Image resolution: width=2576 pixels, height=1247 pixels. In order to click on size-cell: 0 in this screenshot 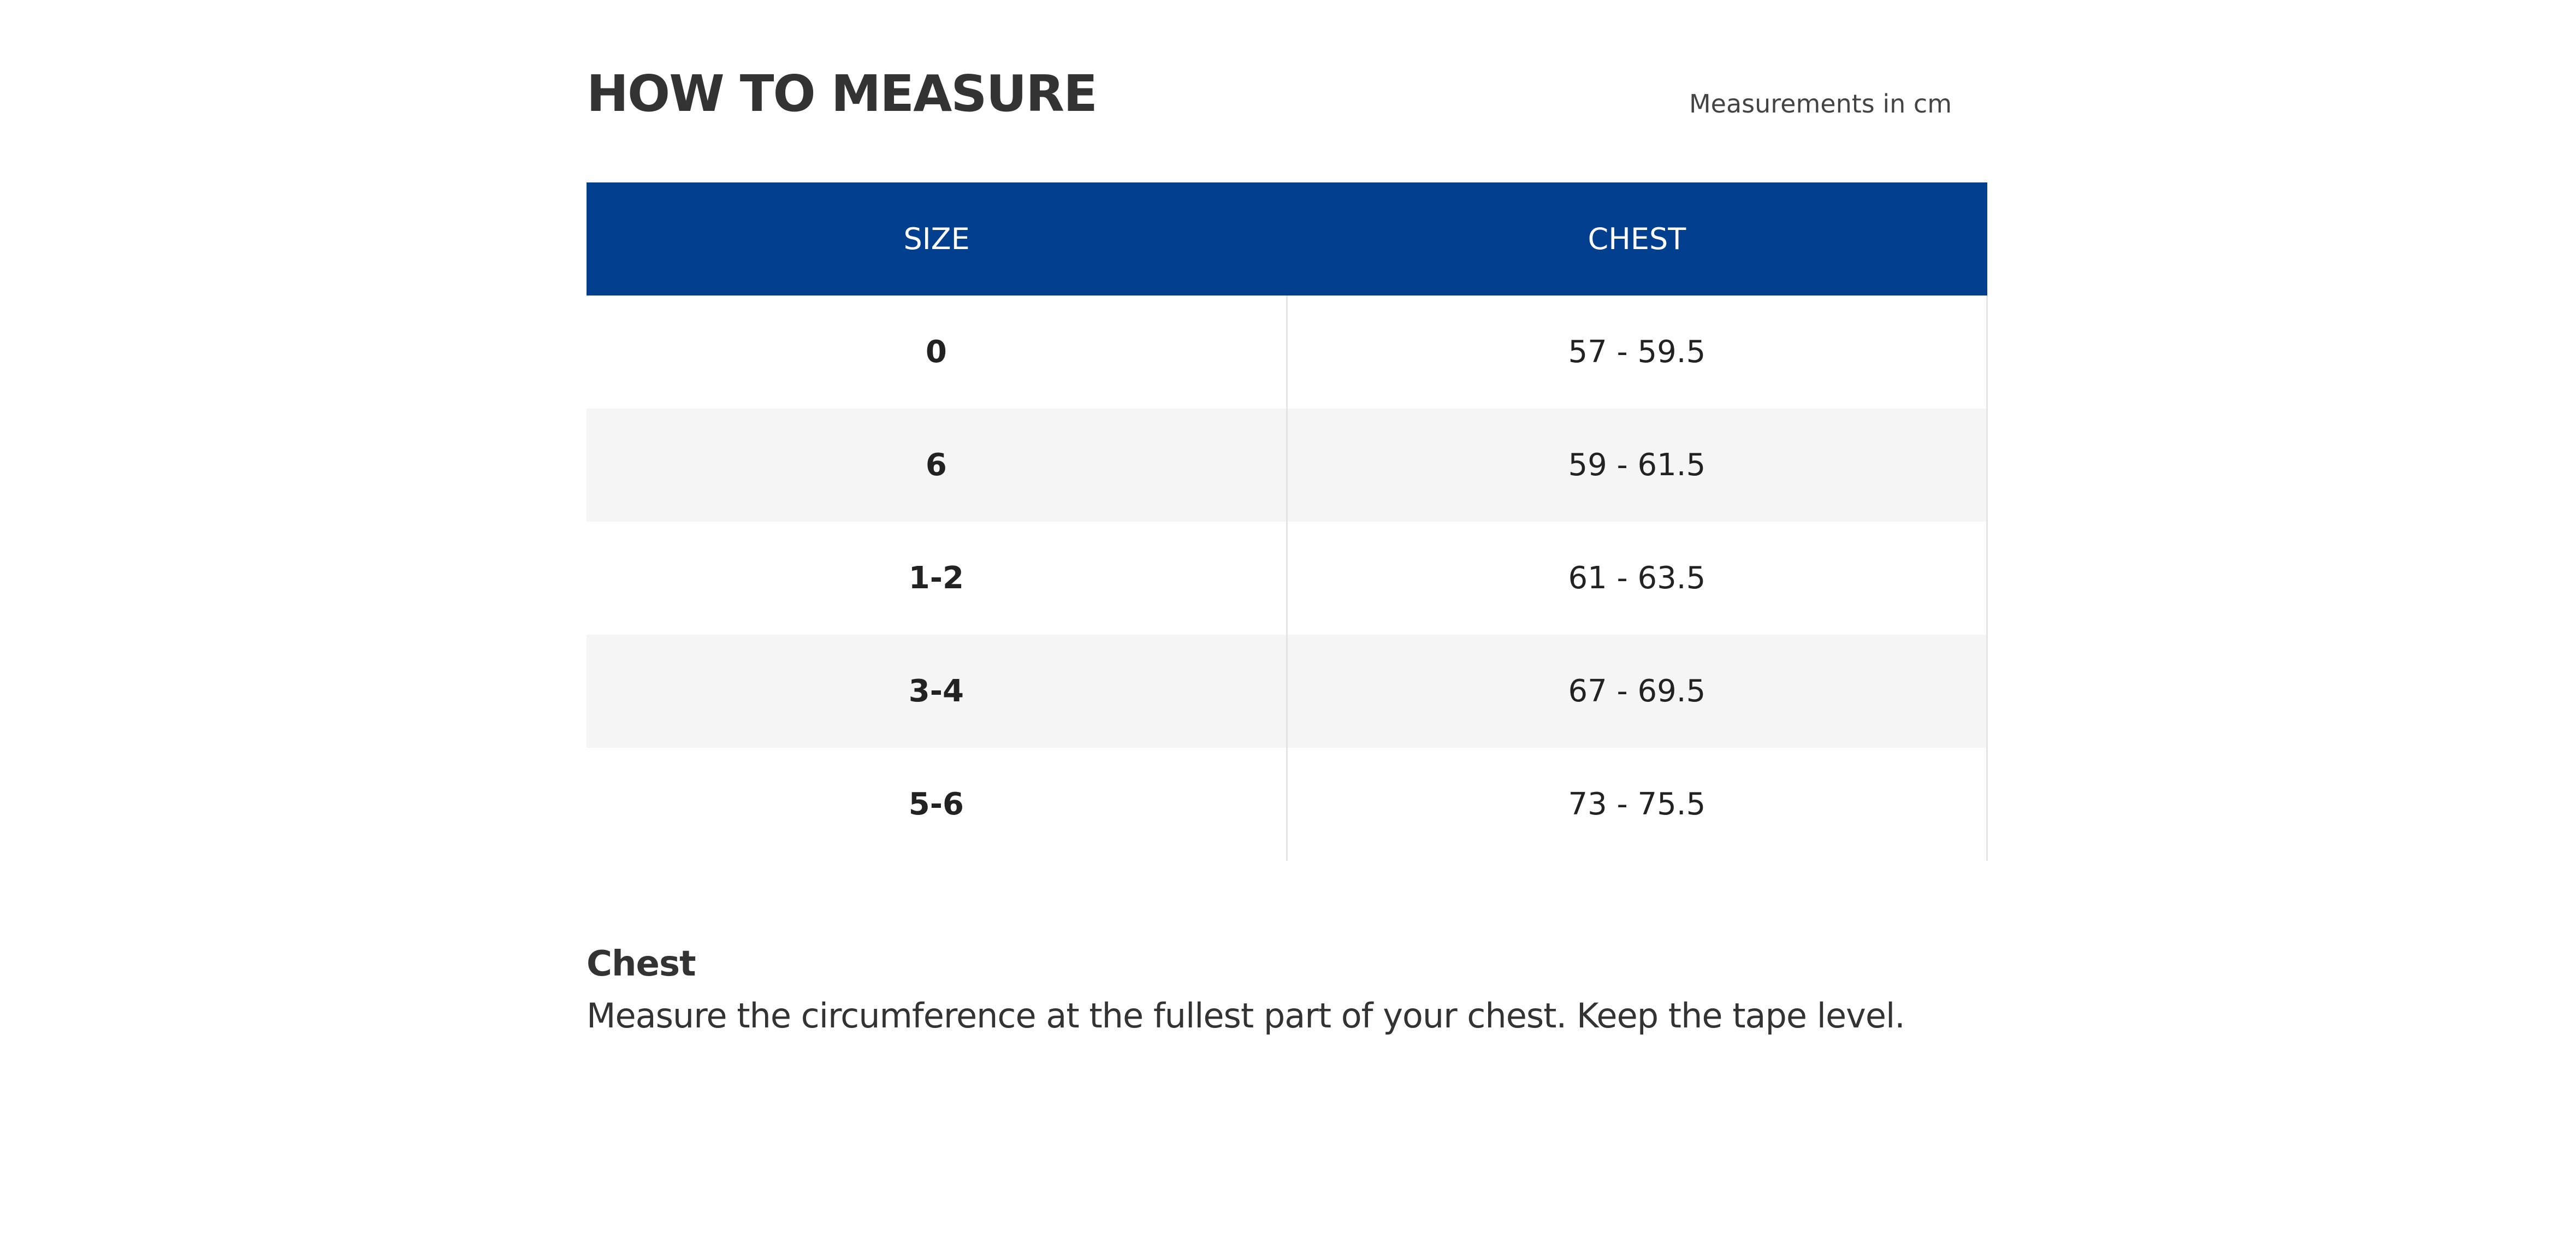, I will do `click(937, 352)`.